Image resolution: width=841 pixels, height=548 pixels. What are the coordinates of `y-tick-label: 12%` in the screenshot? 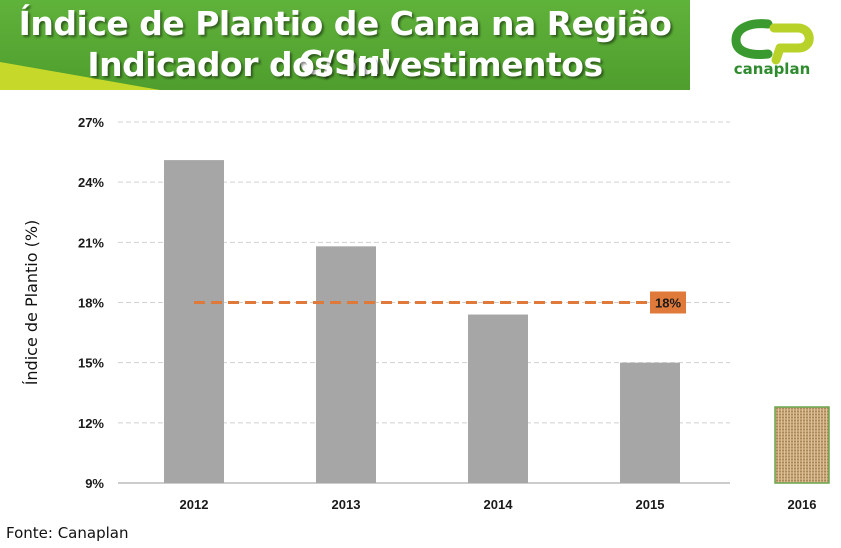 It's located at (91, 423).